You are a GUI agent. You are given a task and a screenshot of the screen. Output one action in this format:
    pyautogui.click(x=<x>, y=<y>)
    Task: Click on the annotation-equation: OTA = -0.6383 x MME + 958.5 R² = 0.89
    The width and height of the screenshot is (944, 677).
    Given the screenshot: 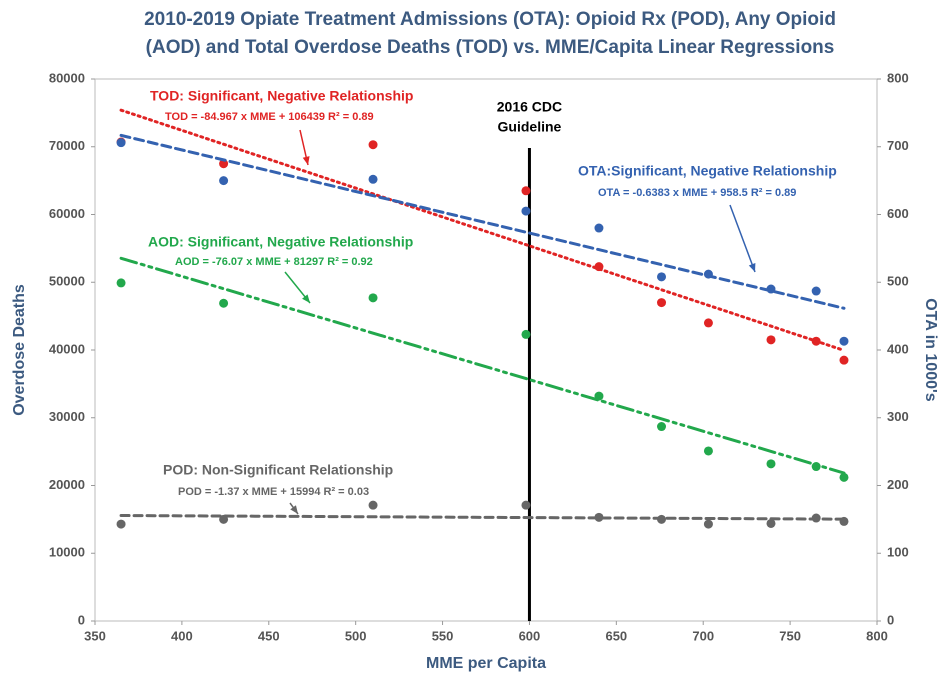 What is the action you would take?
    pyautogui.click(x=697, y=193)
    